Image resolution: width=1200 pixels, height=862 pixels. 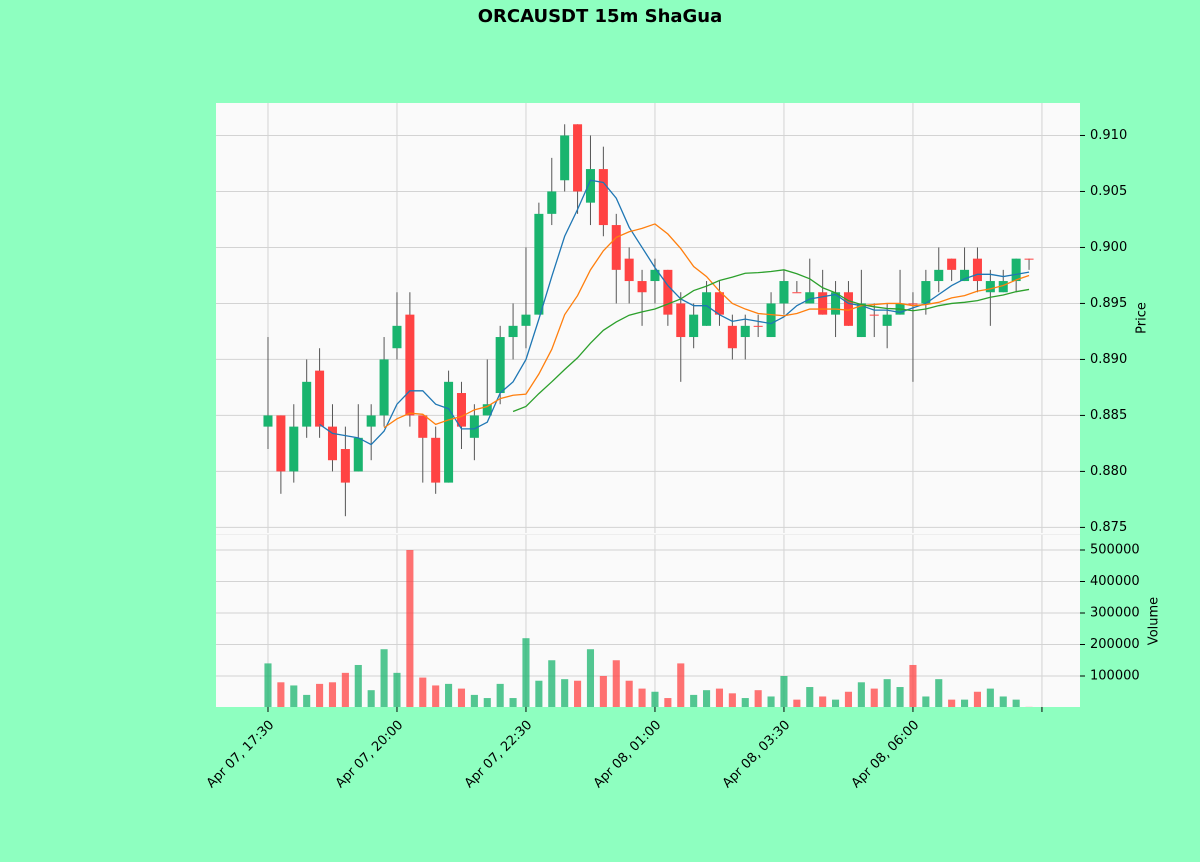 What do you see at coordinates (627, 754) in the screenshot?
I see `x-tick-label: Apr 08, 01:00` at bounding box center [627, 754].